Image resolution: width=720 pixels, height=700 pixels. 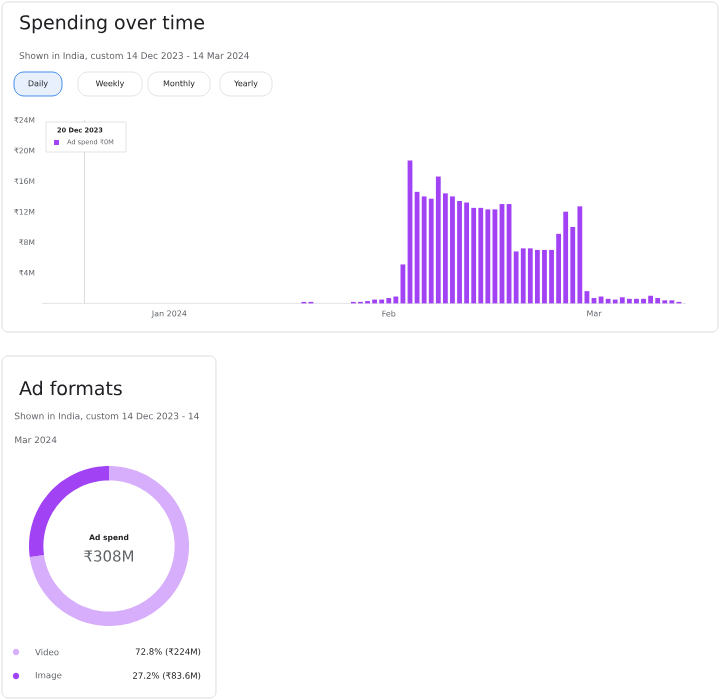 What do you see at coordinates (70, 388) in the screenshot?
I see `chart-title: Ad formats` at bounding box center [70, 388].